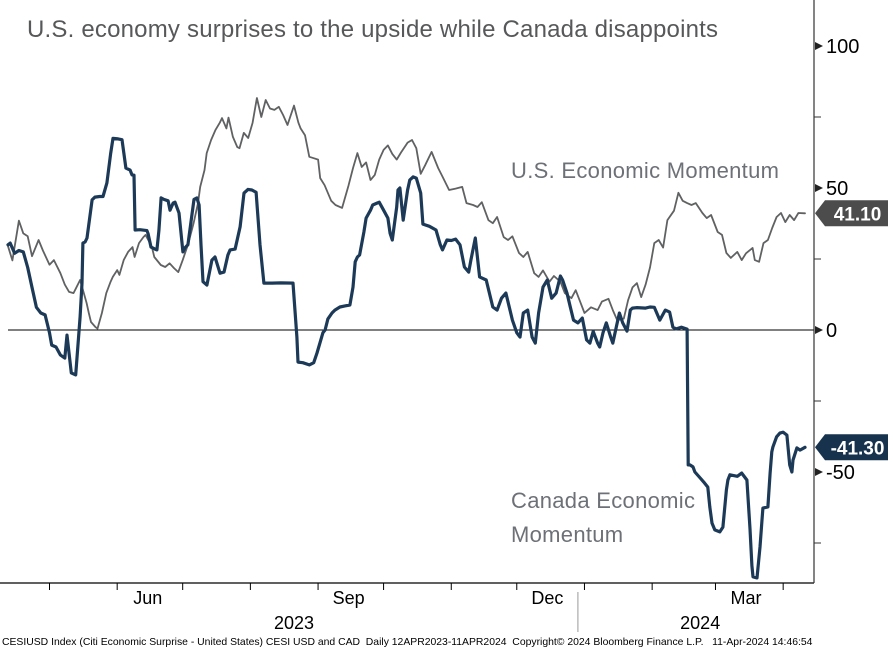 The height and width of the screenshot is (652, 893). Describe the element at coordinates (147, 598) in the screenshot. I see `x-axis-month-label-jun: Jun` at that location.